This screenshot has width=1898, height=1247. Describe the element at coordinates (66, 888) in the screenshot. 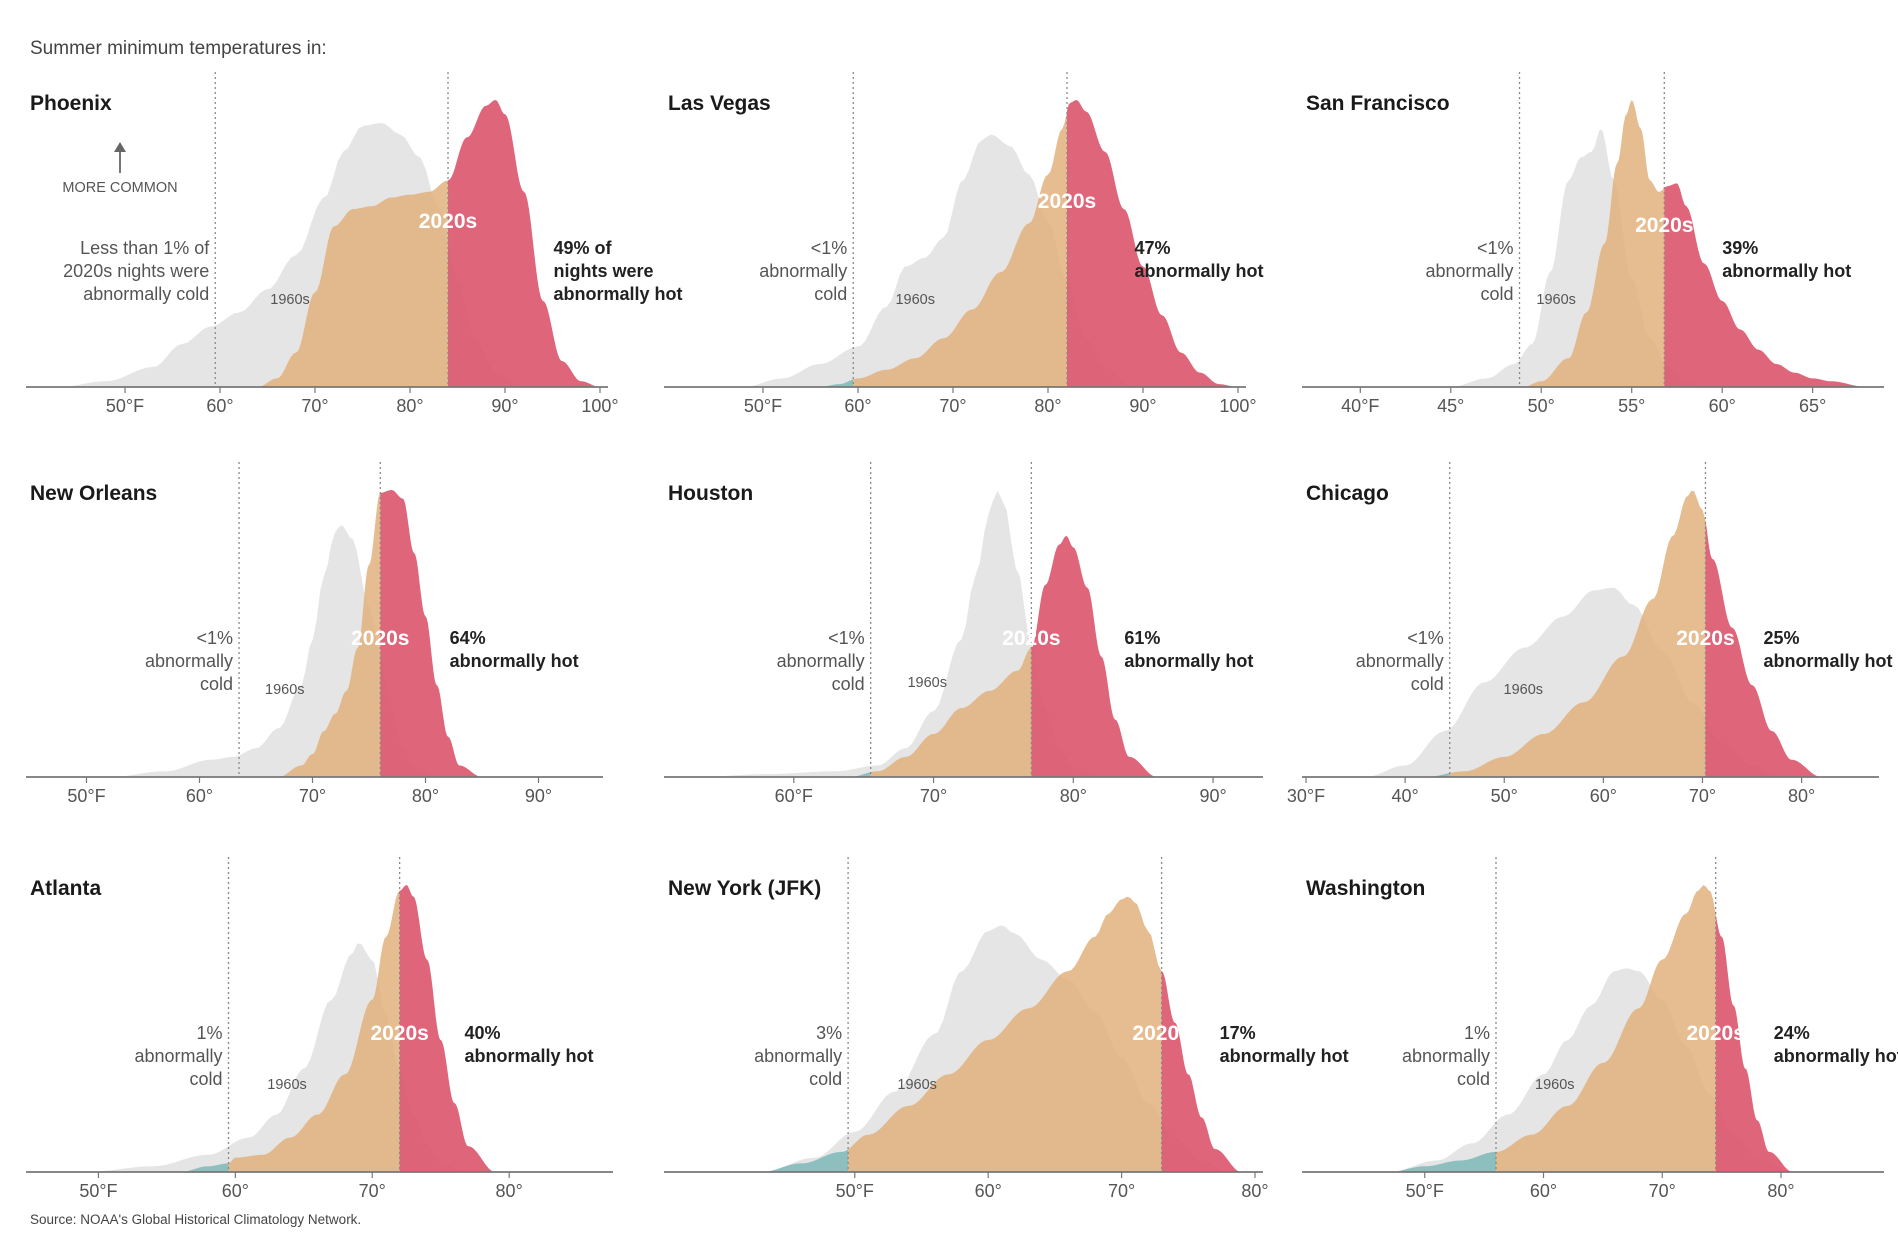

I see `chart-title: Atlanta` at that location.